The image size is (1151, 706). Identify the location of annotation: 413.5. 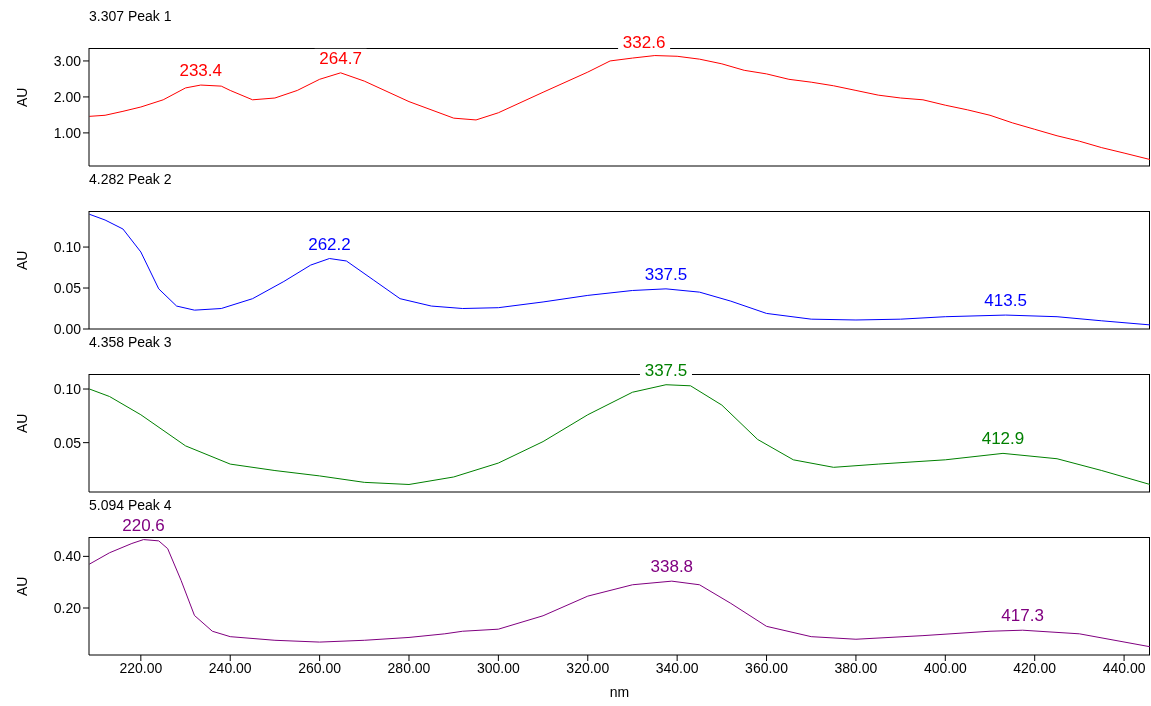
(1005, 301).